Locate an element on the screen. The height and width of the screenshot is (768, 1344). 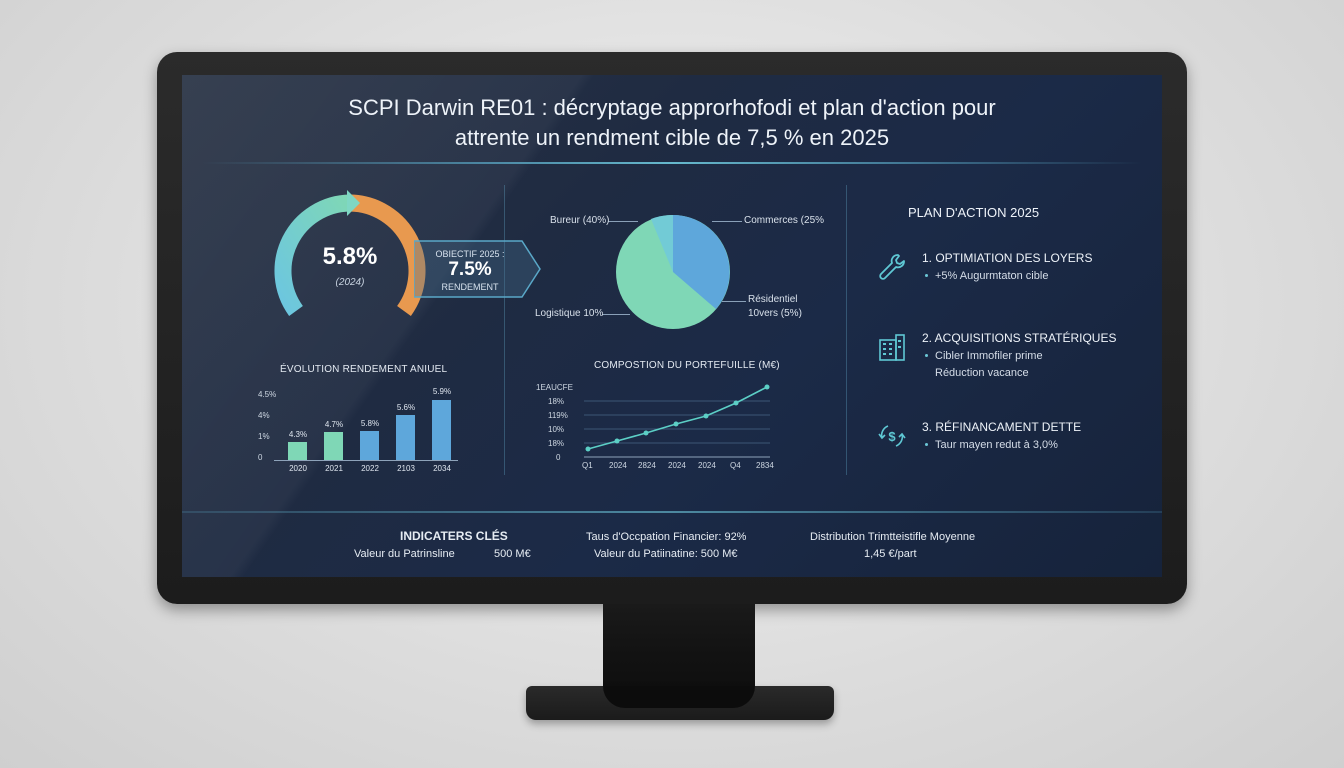
plan-item-line: Taur mayen redut à 3,0% is located at coordinates (996, 445).